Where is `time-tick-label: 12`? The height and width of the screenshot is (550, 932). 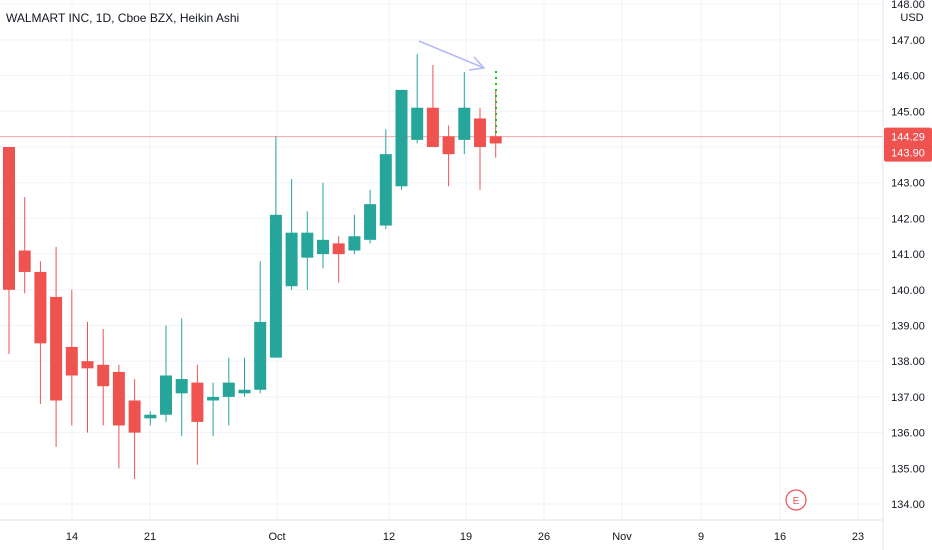
time-tick-label: 12 is located at coordinates (389, 537).